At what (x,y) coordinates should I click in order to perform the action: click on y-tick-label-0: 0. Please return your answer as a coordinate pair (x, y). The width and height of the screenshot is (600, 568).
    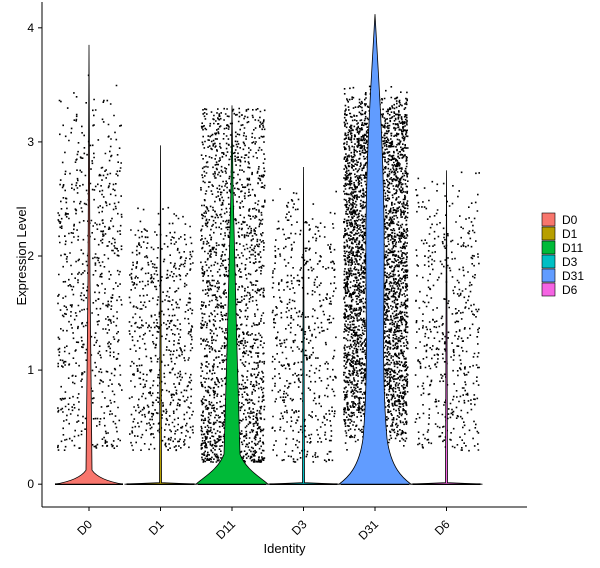
    Looking at the image, I should click on (30, 484).